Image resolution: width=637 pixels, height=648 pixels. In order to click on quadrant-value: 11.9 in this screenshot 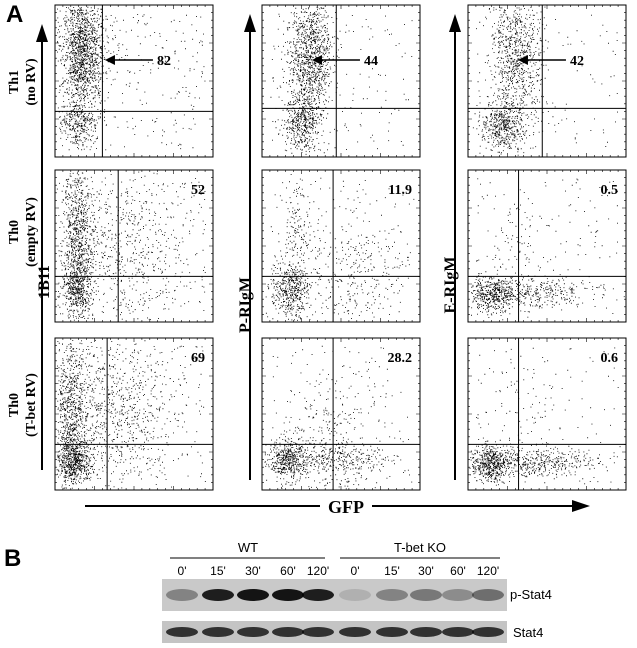, I will do `click(400, 190)`.